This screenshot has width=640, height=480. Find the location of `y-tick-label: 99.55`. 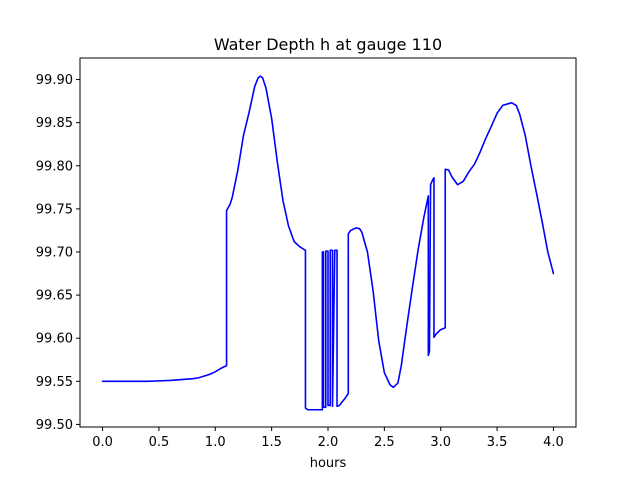

y-tick-label: 99.55 is located at coordinates (54, 382).